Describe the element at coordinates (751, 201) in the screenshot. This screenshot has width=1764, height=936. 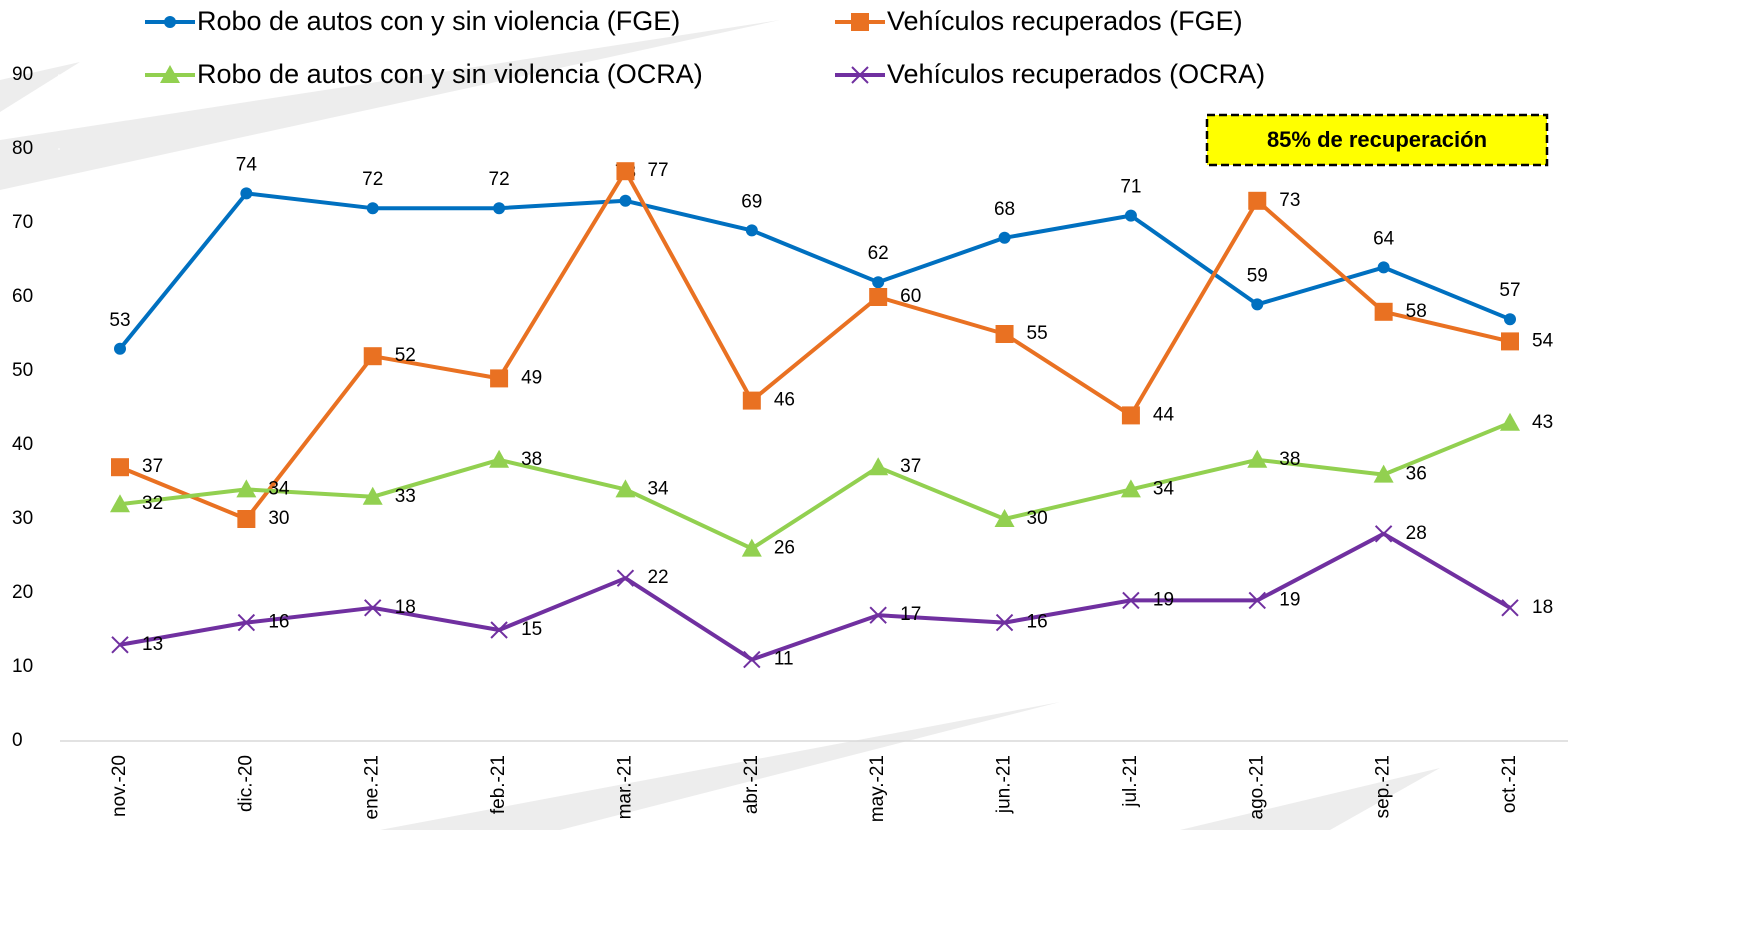
I see `data-label: 69` at that location.